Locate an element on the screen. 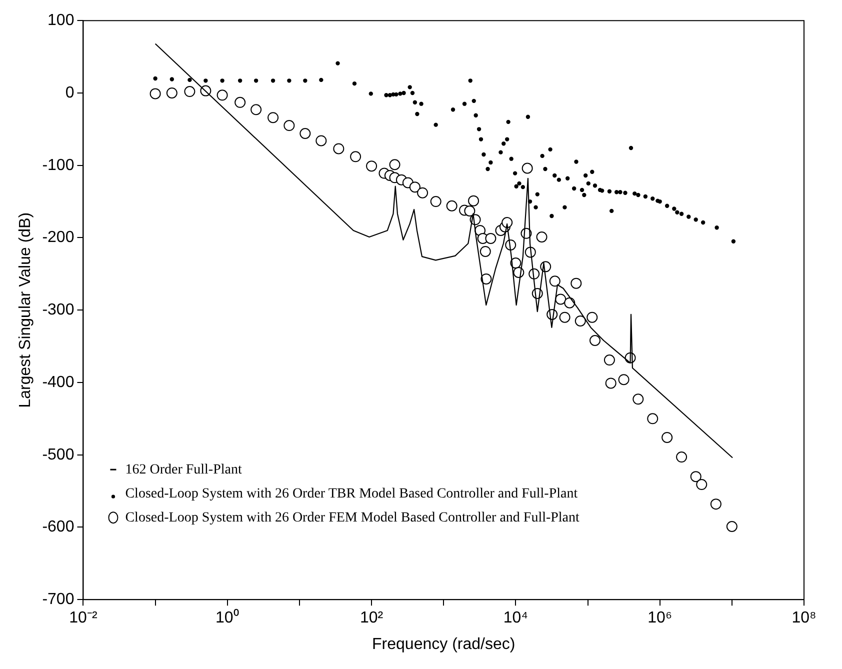 The height and width of the screenshot is (669, 842). legend-label: 162 Order Full-Plant is located at coordinates (183, 470).